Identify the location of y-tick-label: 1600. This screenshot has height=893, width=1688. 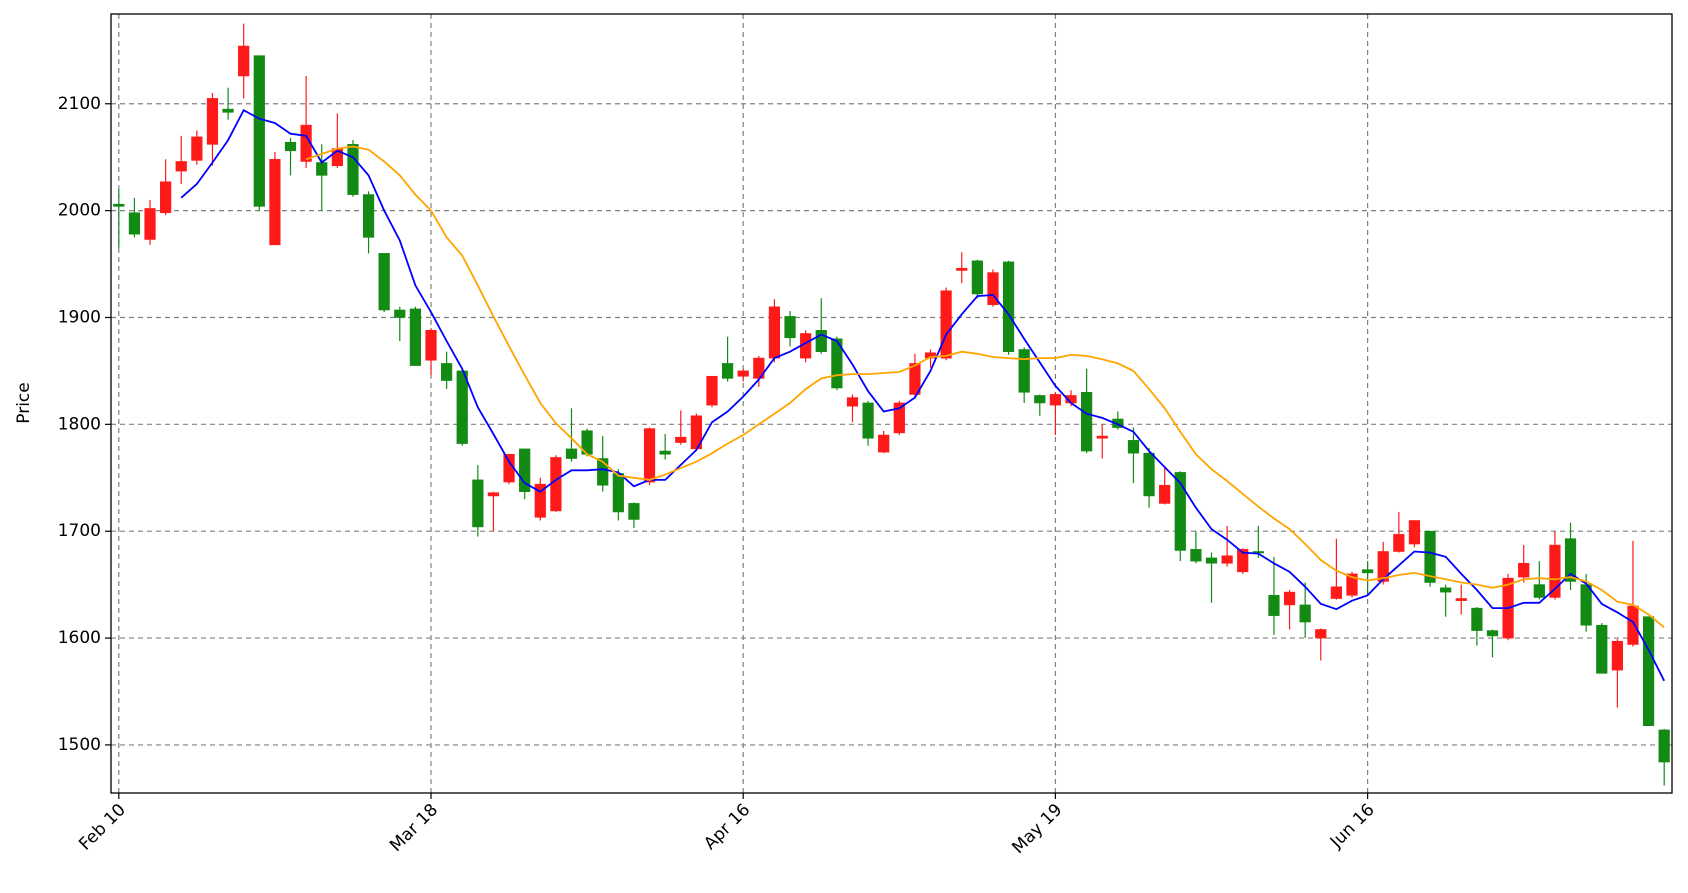
(79, 638).